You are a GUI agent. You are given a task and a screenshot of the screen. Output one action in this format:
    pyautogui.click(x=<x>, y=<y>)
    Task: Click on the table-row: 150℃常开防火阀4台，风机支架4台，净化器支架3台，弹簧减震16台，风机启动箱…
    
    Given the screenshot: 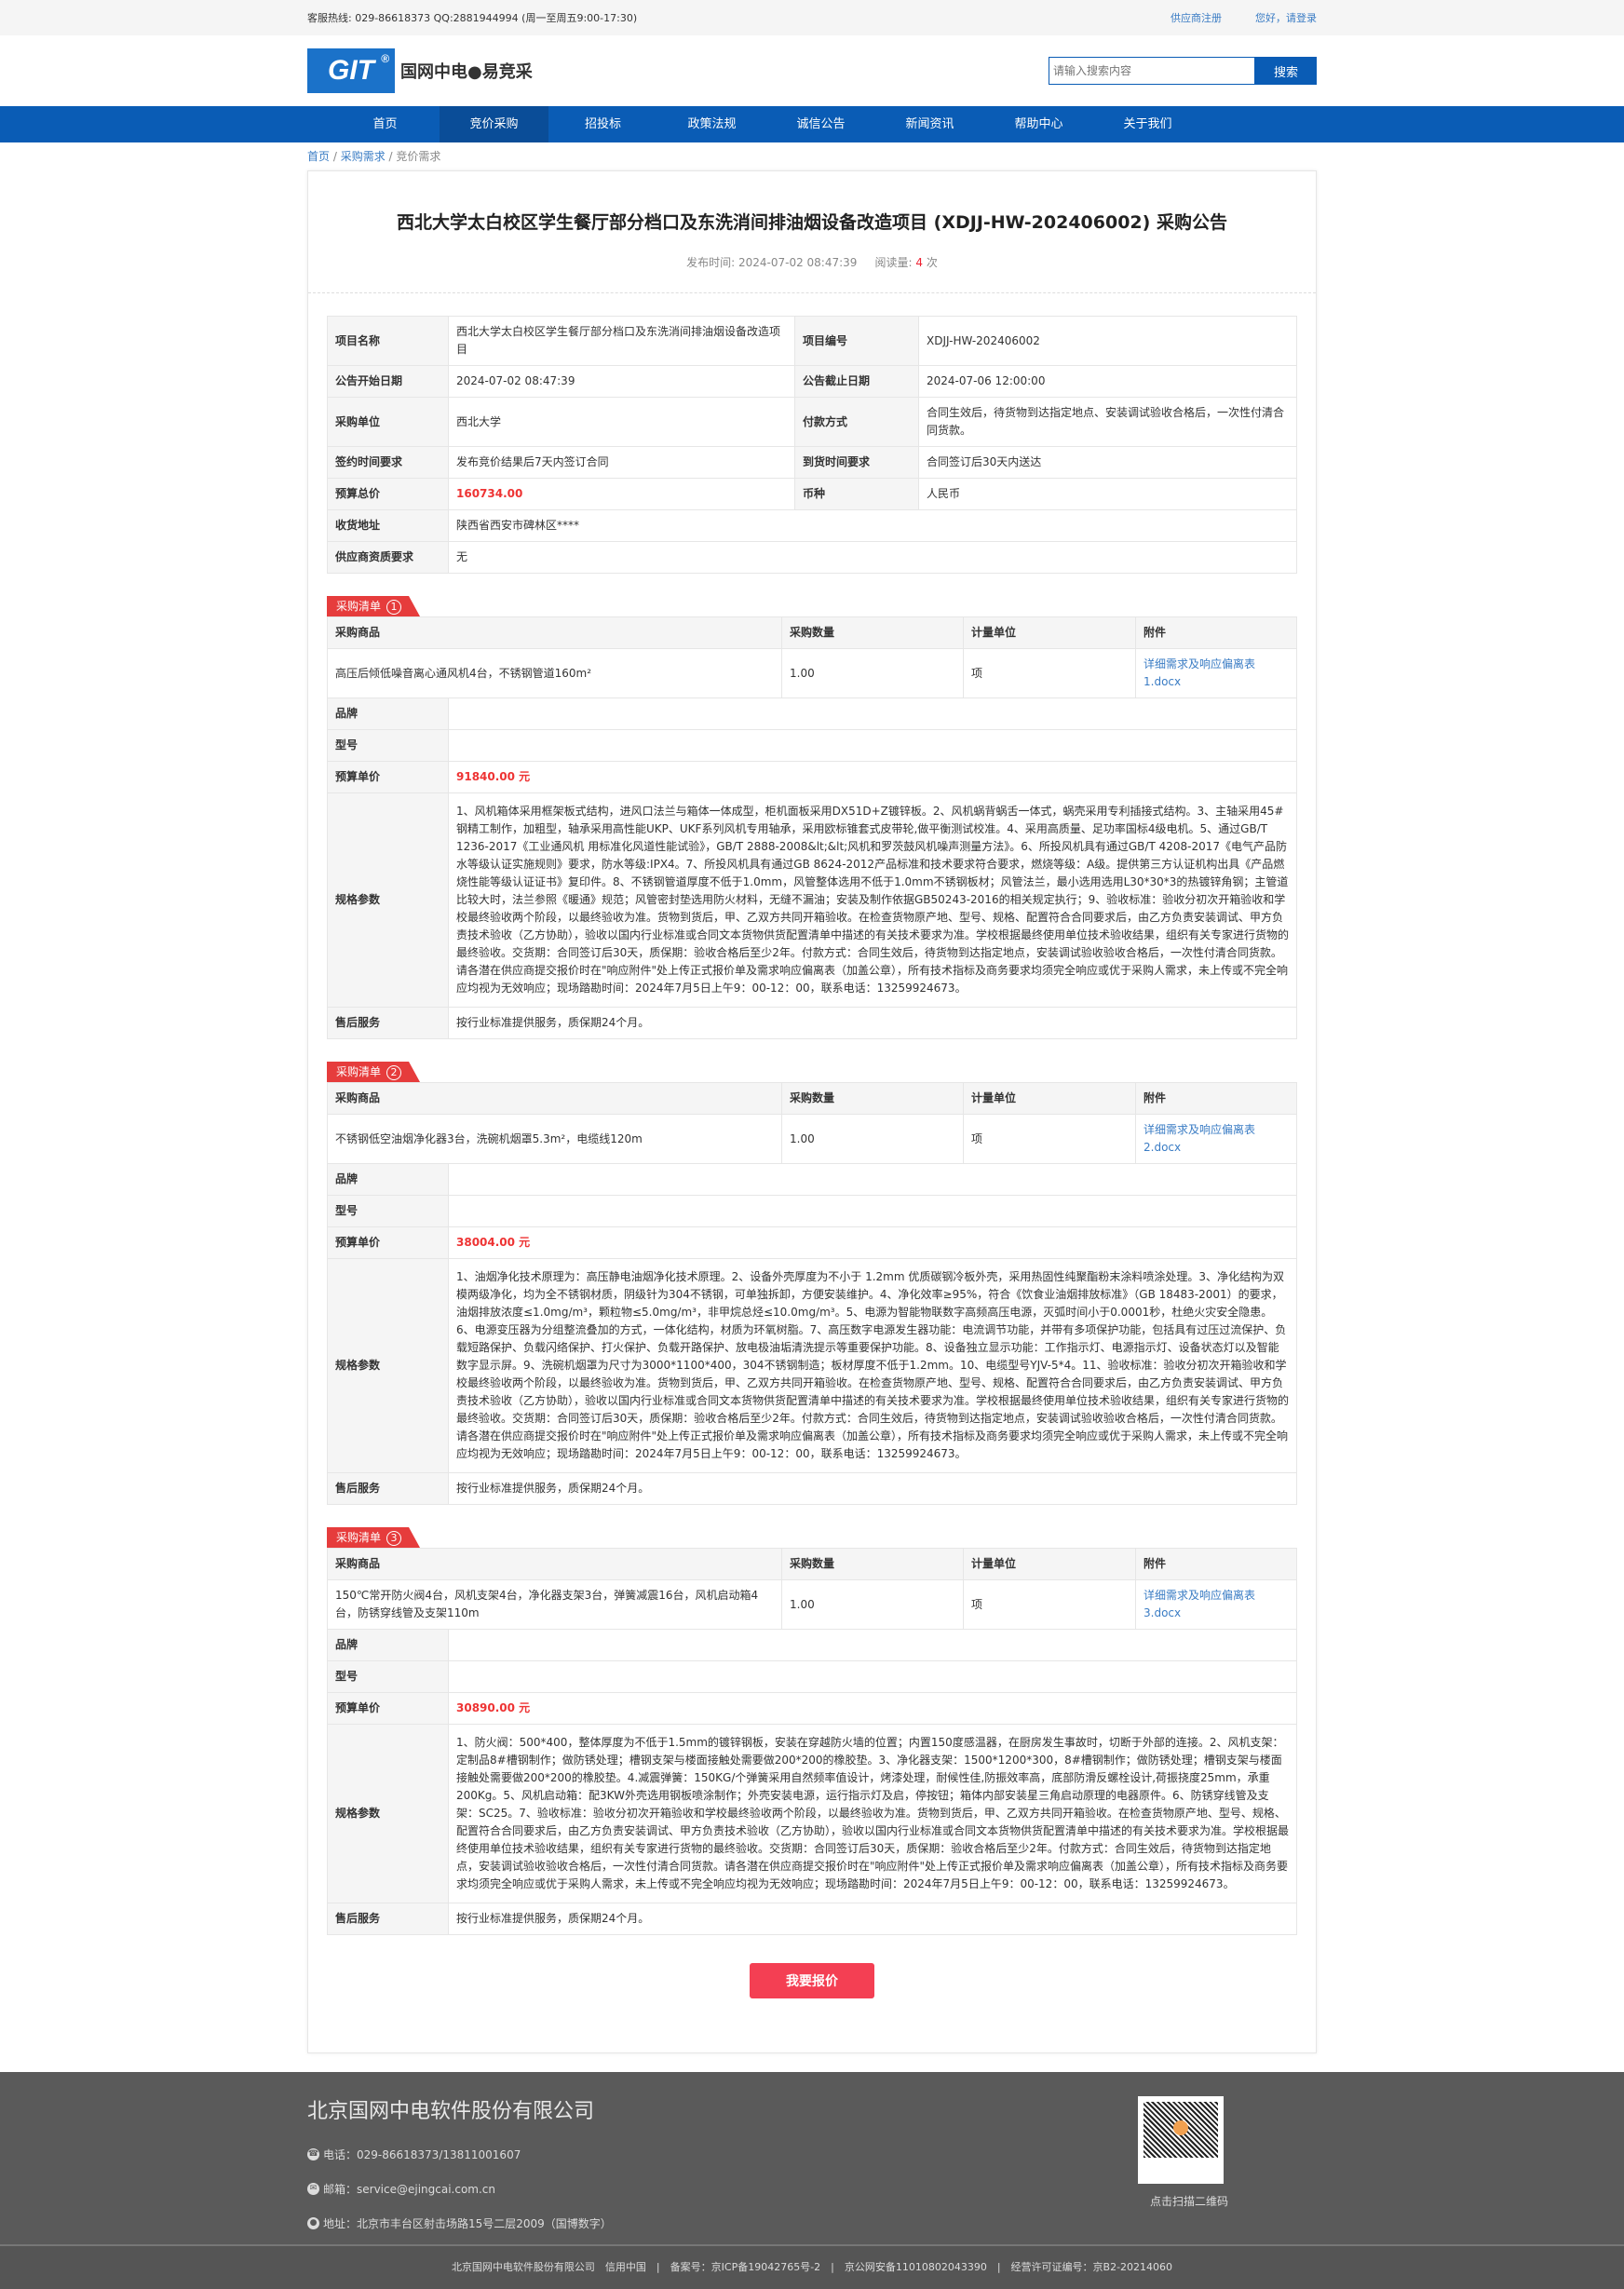 What is the action you would take?
    pyautogui.click(x=811, y=1604)
    